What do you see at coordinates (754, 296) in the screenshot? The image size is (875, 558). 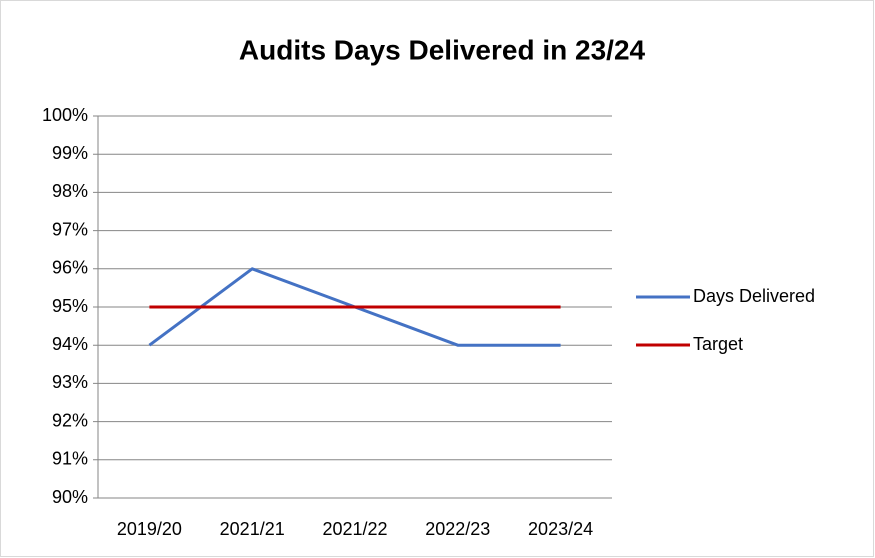 I see `legend-label: Days Delivered` at bounding box center [754, 296].